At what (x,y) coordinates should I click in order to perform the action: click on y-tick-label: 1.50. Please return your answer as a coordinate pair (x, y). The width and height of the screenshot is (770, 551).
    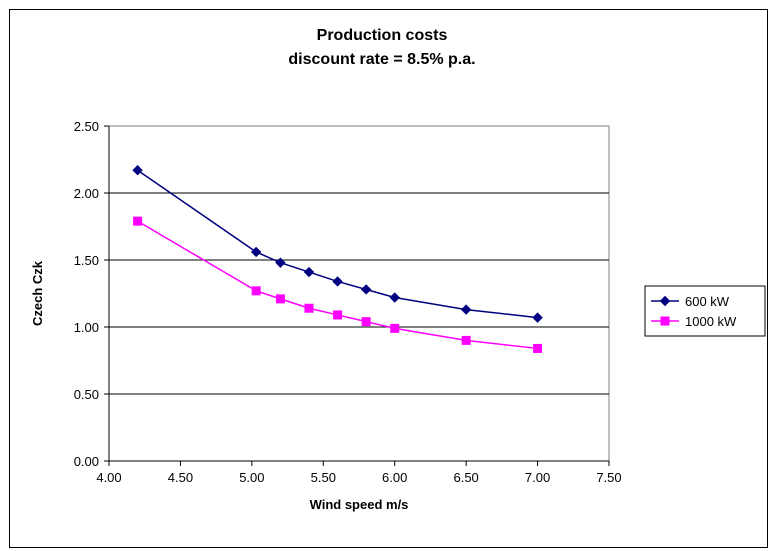
    Looking at the image, I should click on (86, 260).